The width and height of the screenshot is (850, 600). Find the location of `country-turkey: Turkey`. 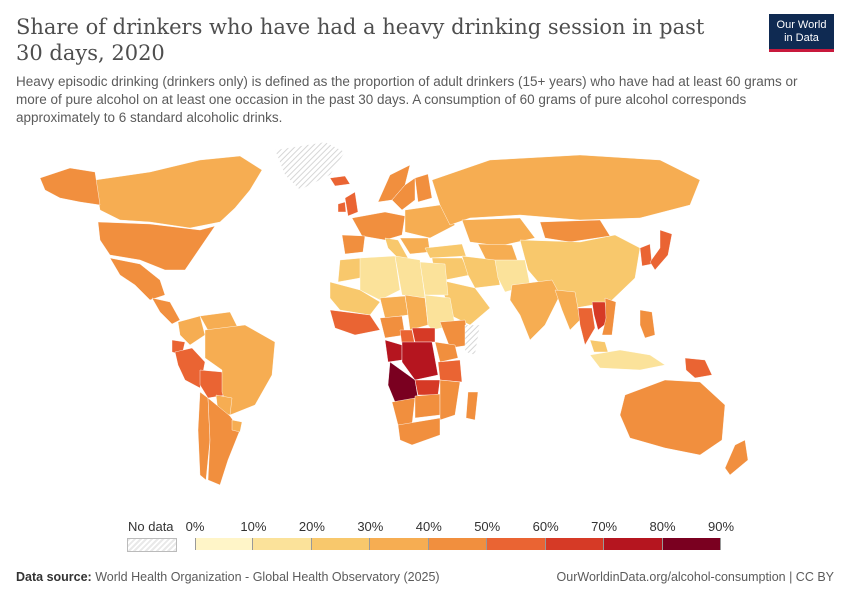

country-turkey: Turkey is located at coordinates (445, 251).